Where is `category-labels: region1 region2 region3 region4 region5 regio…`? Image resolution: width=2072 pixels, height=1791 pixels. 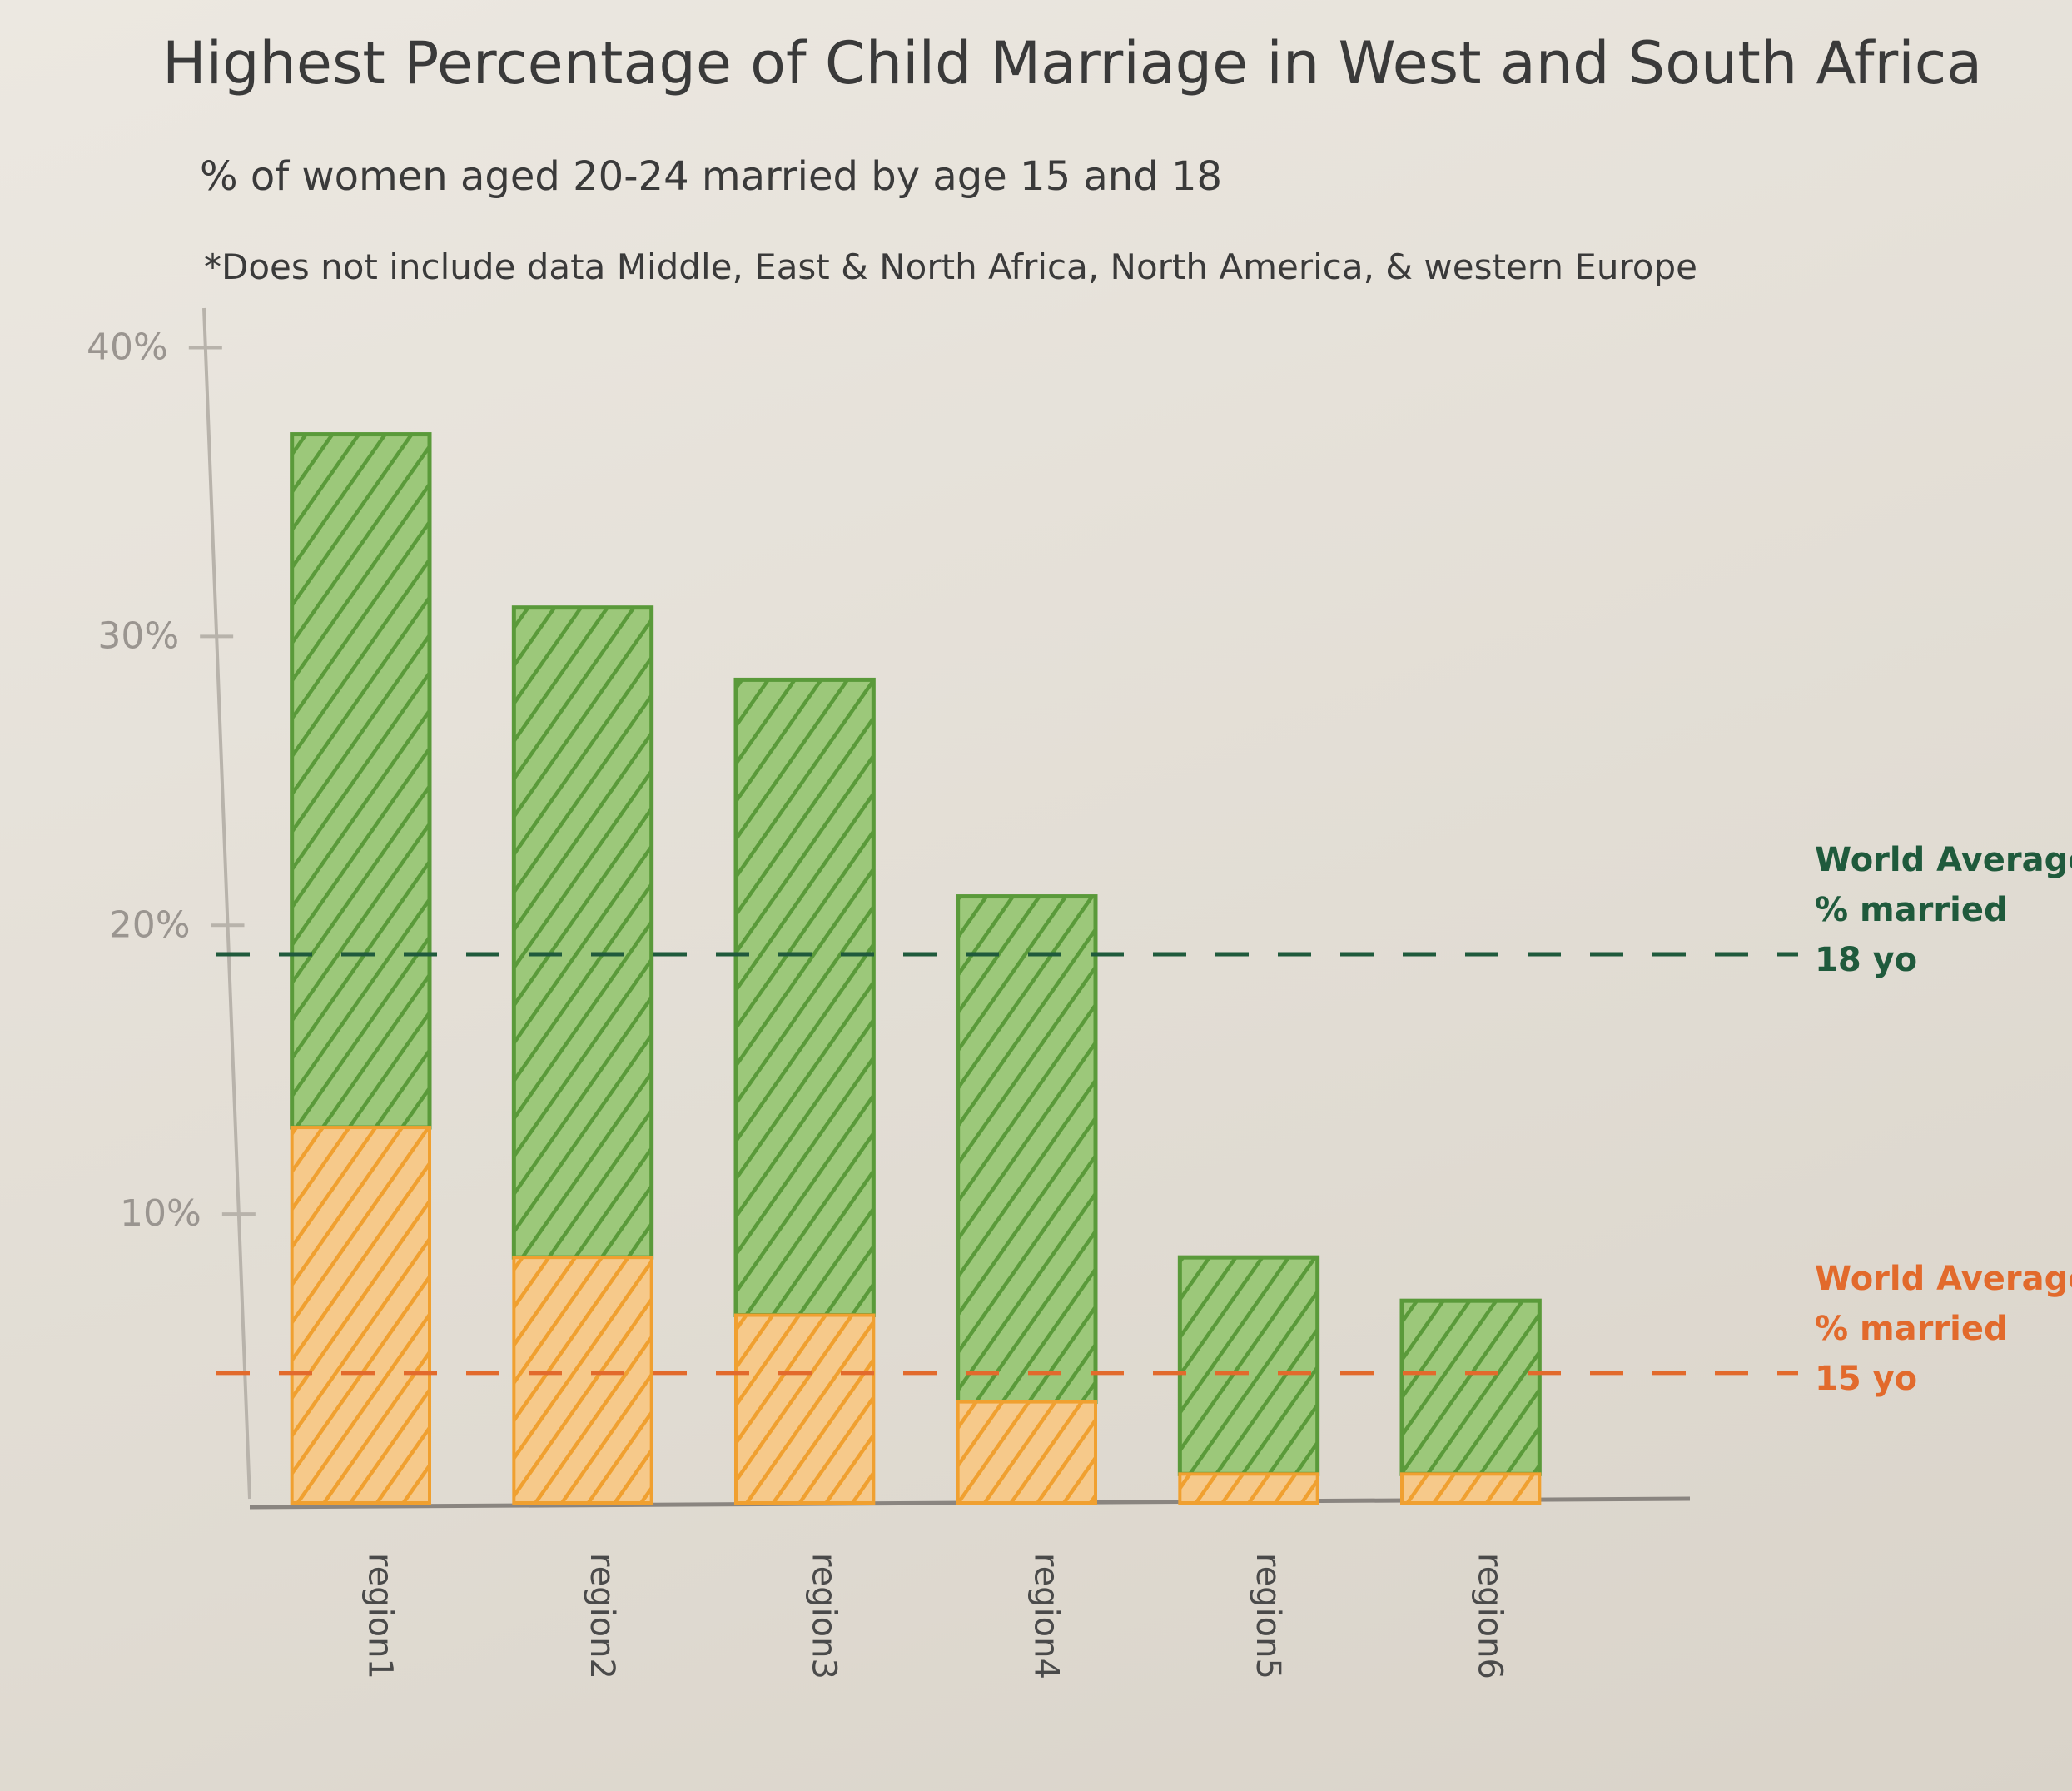
category-labels: region1 region2 region3 region4 region5 regio… is located at coordinates (934, 1616).